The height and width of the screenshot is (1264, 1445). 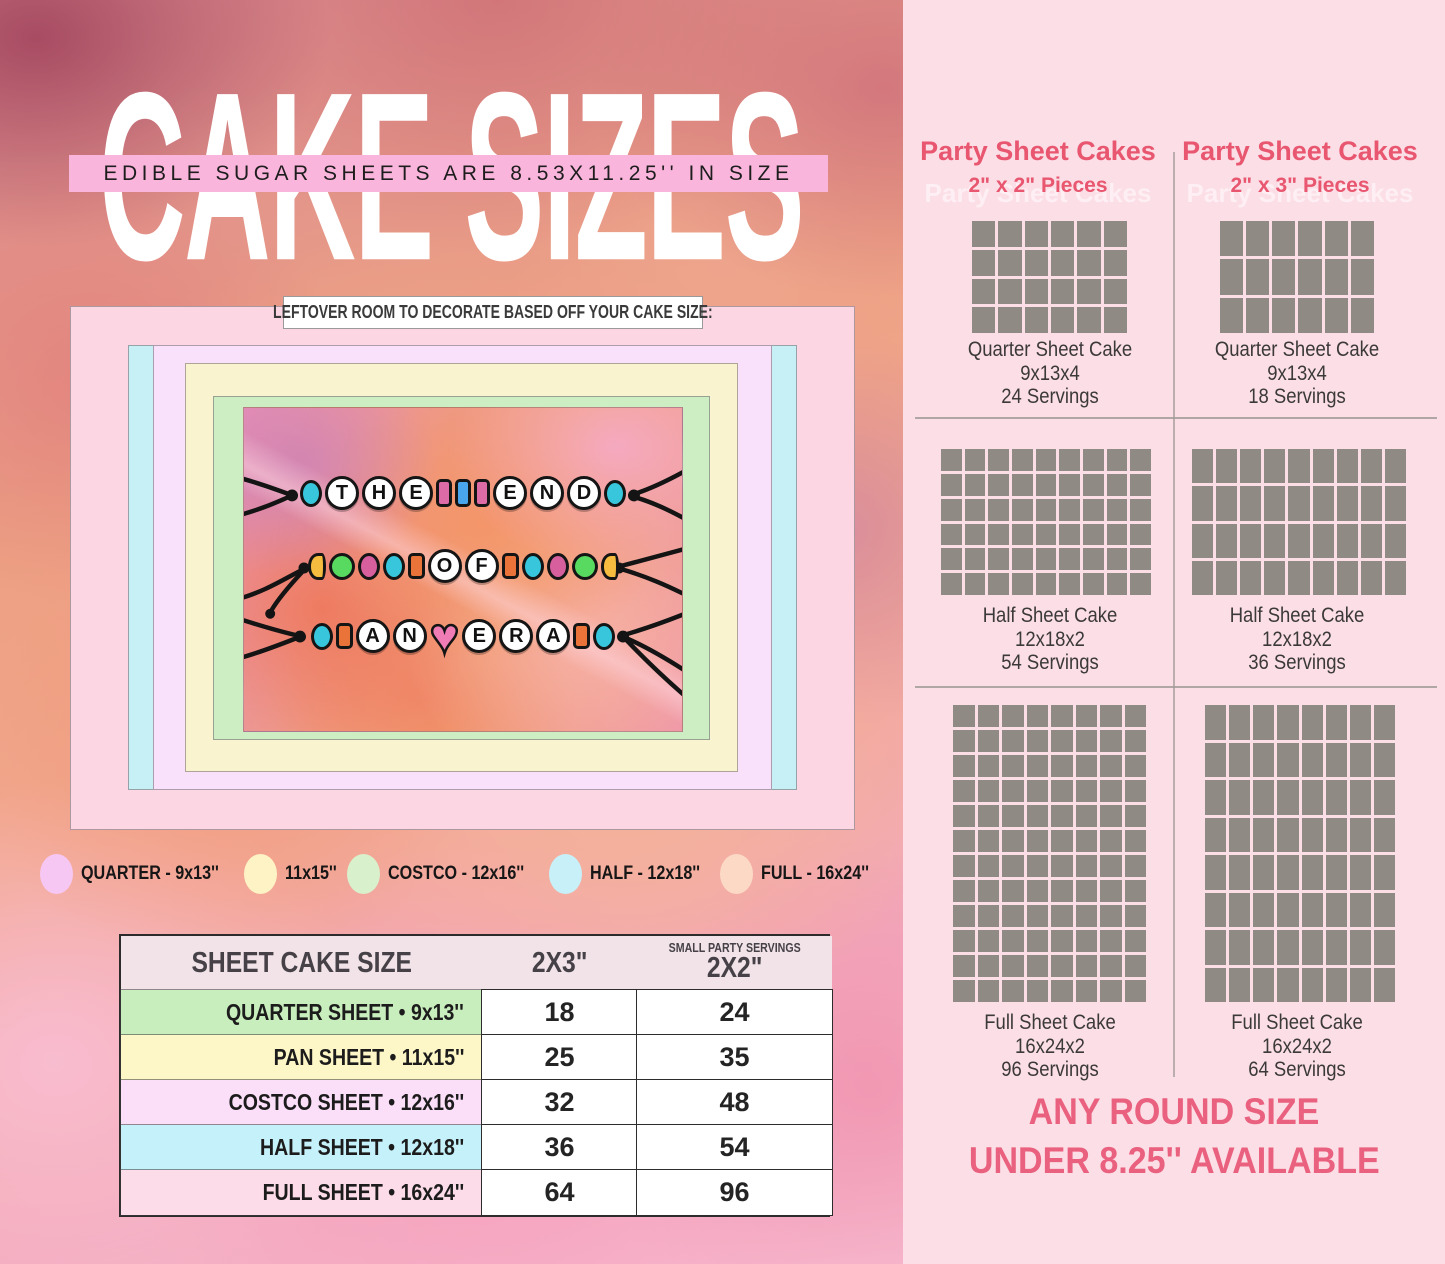 What do you see at coordinates (301, 963) in the screenshot?
I see `table-header-size: SHEET CAKE SIZE` at bounding box center [301, 963].